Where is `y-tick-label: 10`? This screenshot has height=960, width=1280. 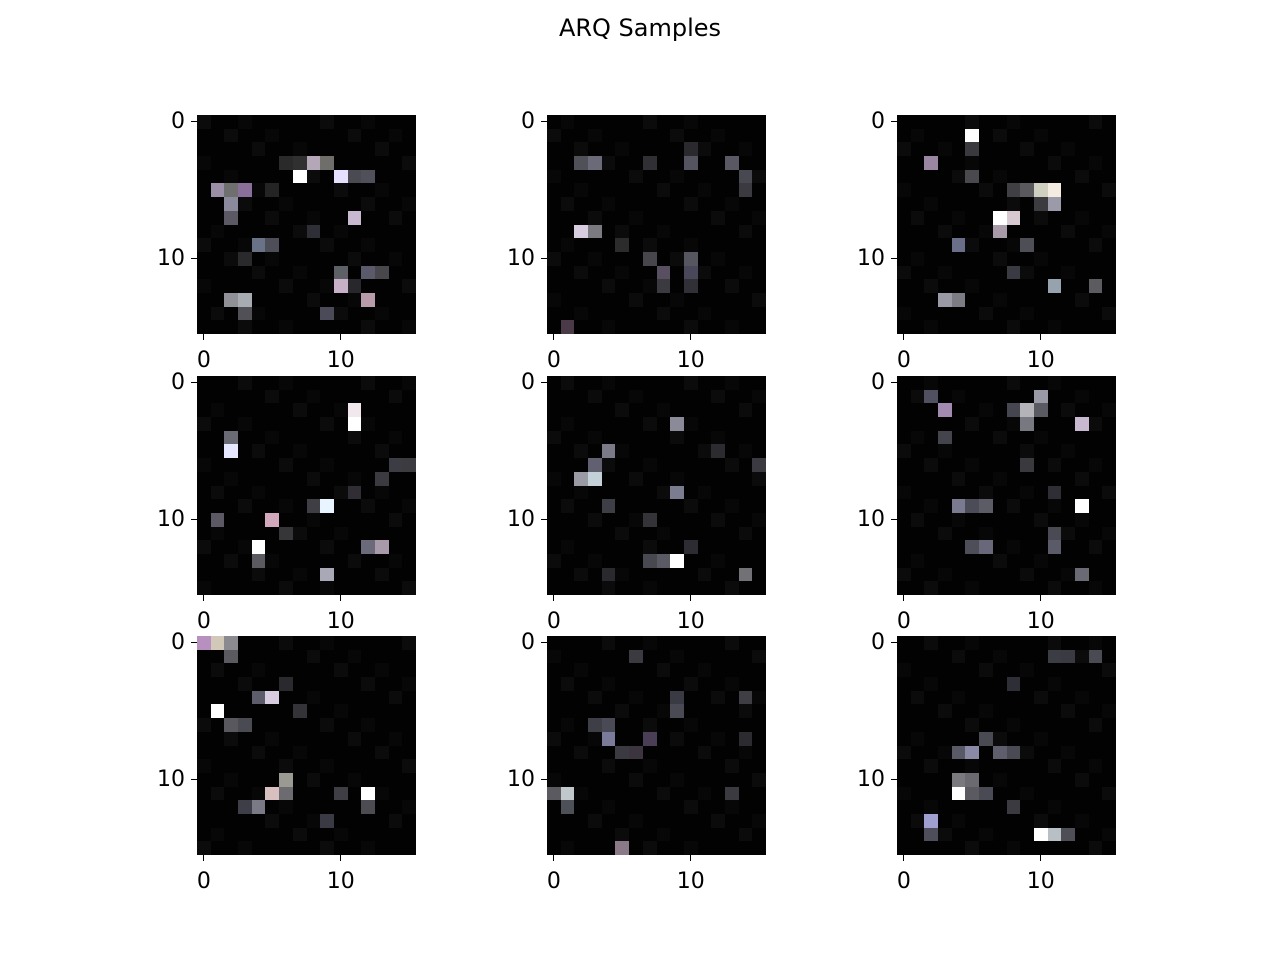 y-tick-label: 10 is located at coordinates (871, 779).